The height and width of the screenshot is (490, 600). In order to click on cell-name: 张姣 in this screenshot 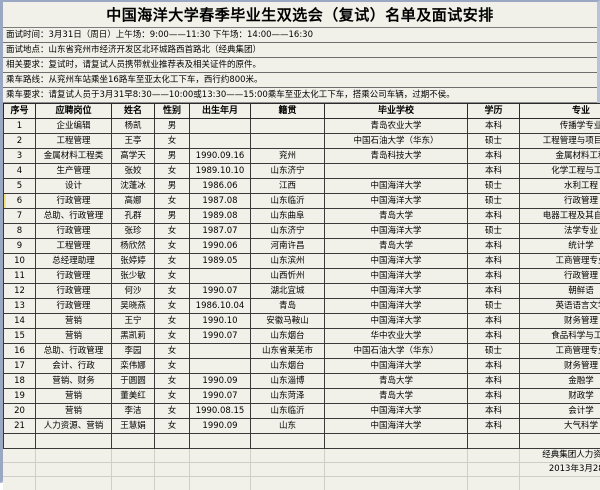, I will do `click(133, 171)`.